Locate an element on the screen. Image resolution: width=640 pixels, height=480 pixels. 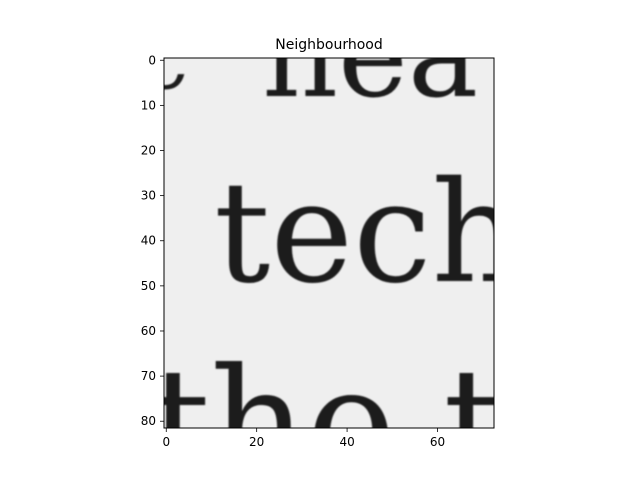
y-tick-label: 50 is located at coordinates (148, 286).